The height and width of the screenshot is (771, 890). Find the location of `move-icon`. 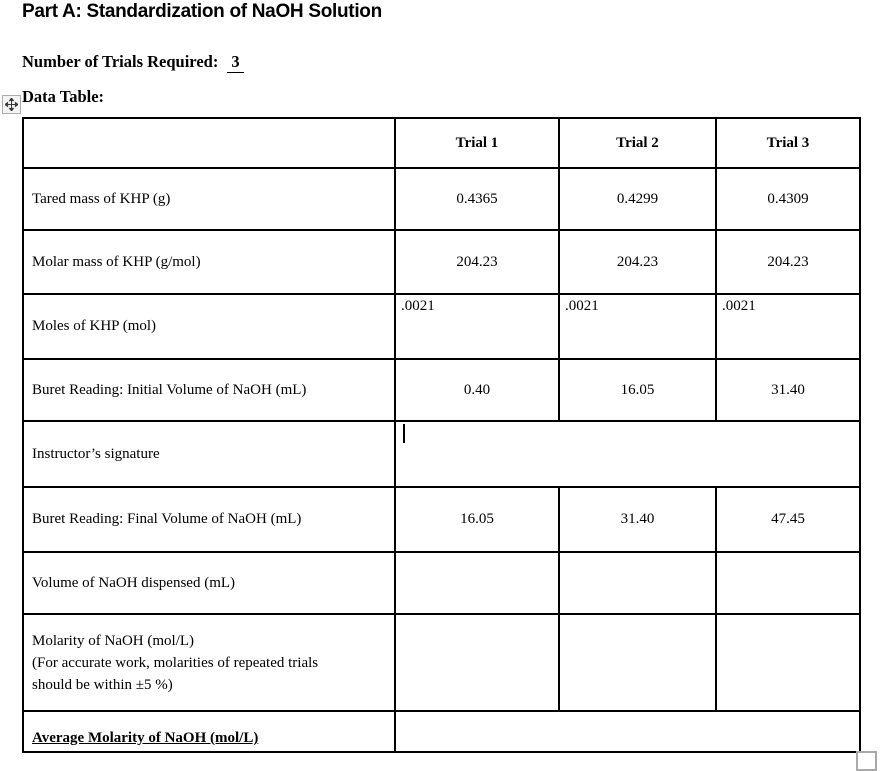

move-icon is located at coordinates (11, 104).